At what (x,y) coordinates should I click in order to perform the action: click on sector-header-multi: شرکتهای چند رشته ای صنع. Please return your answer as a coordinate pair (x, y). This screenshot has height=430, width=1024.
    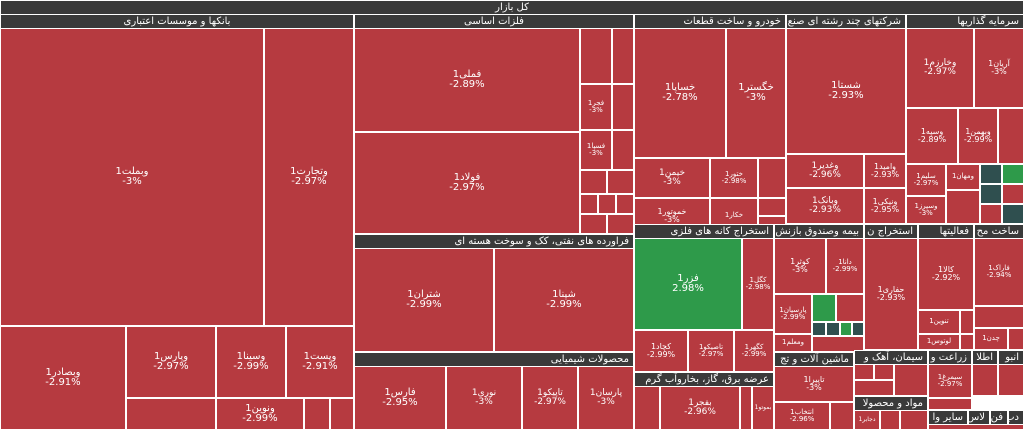
    Looking at the image, I should click on (846, 21).